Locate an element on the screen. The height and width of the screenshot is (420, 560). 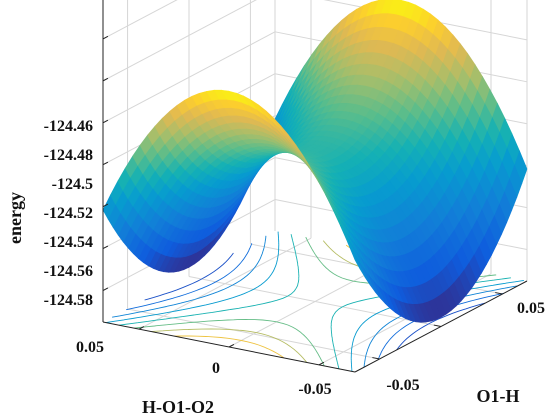
z-tick-label: -124.56 is located at coordinates (68, 271).